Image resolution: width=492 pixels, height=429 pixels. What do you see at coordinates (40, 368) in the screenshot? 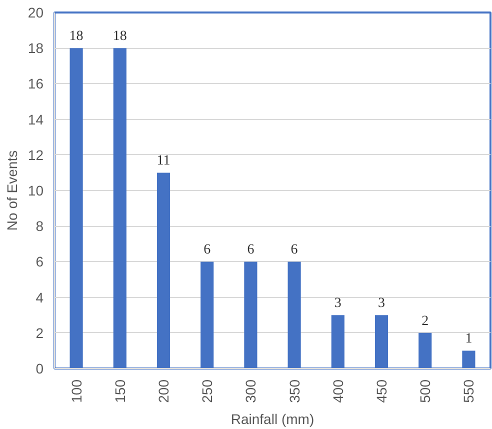
I see `y-tick-label: 0` at bounding box center [40, 368].